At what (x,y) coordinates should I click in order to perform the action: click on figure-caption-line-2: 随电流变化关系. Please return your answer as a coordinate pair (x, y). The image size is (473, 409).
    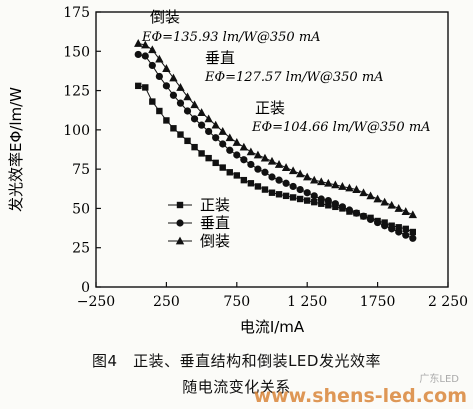
    Looking at the image, I should click on (236, 387).